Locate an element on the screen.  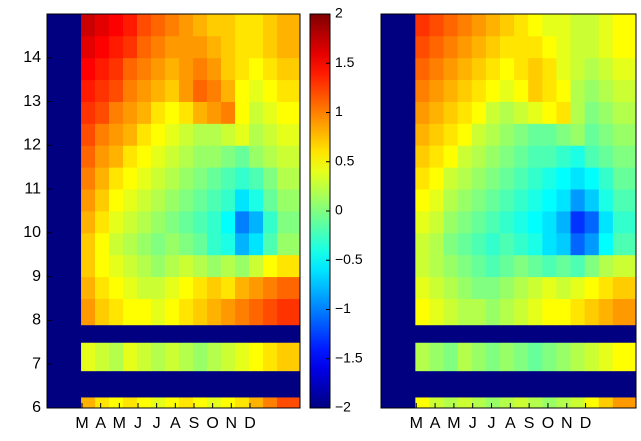
x-tick-label: O is located at coordinates (548, 423).